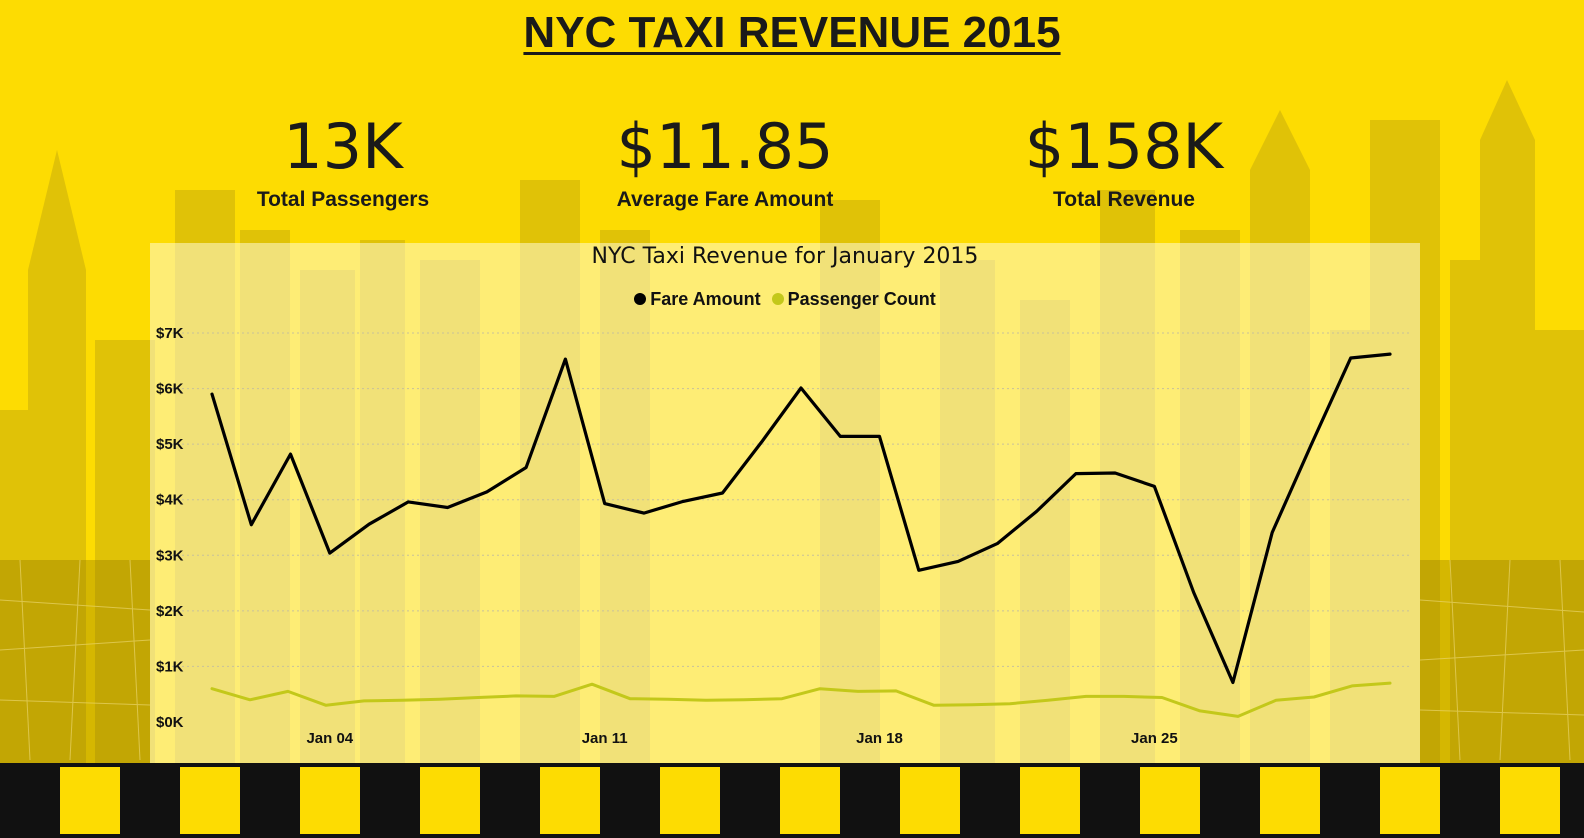 Image resolution: width=1584 pixels, height=838 pixels. I want to click on y-tick-label: $1K, so click(170, 666).